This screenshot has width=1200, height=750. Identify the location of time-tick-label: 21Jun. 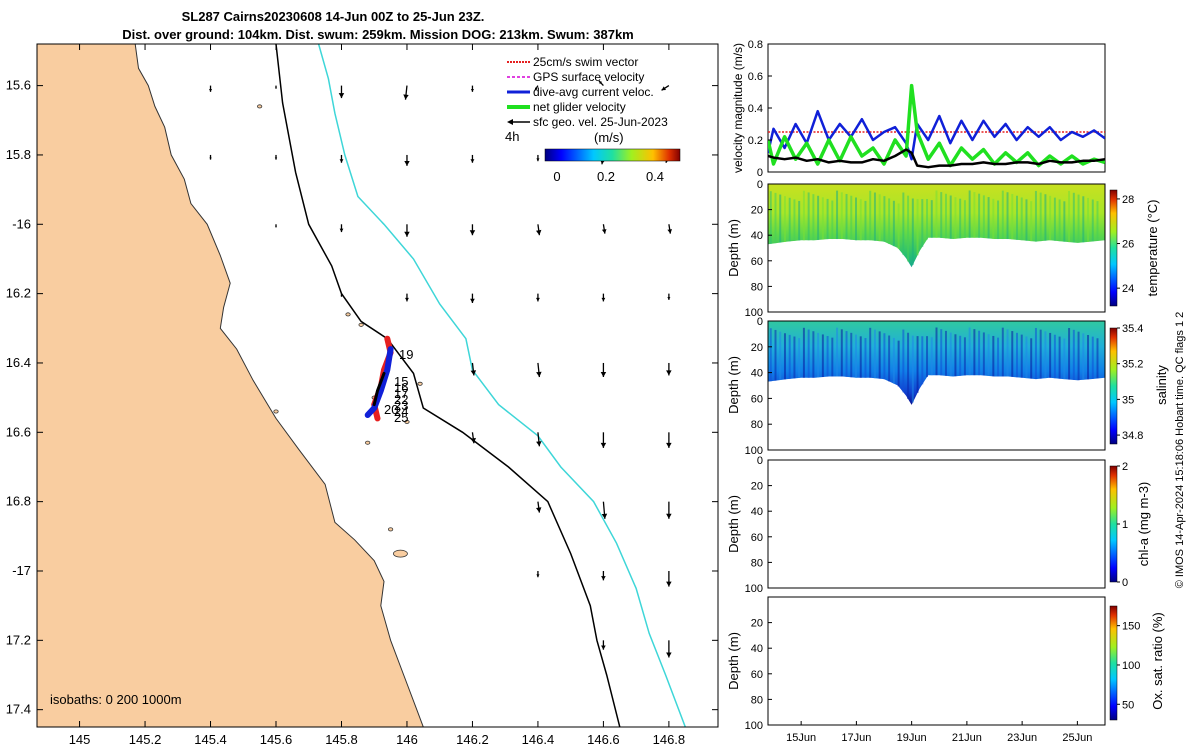
(967, 738).